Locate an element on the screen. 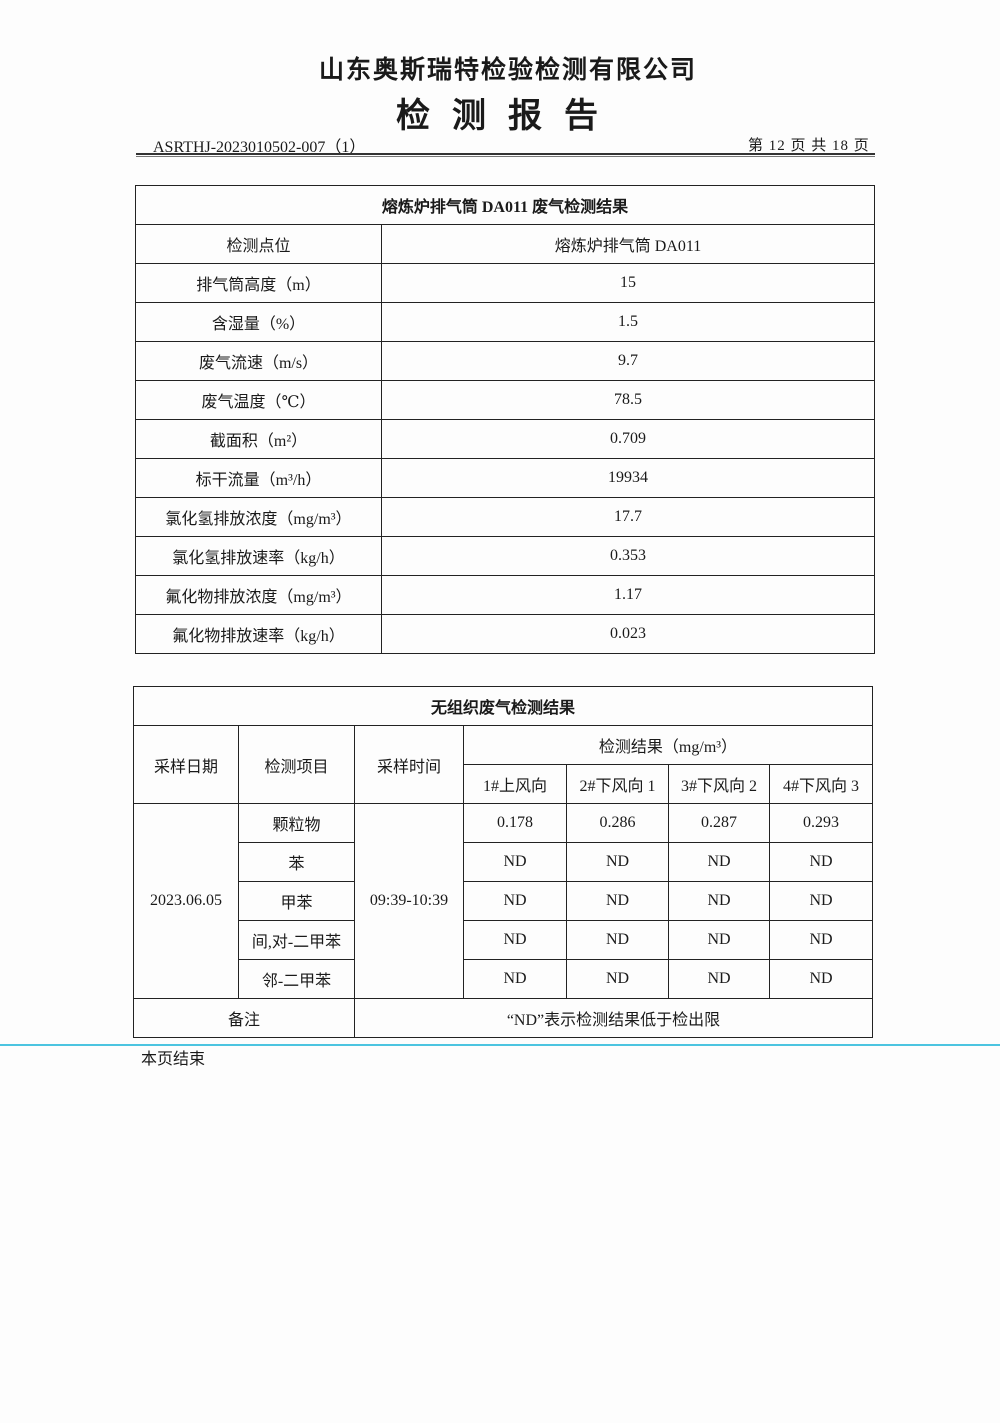  table-row: 截面积（m²） 0.709 is located at coordinates (505, 439).